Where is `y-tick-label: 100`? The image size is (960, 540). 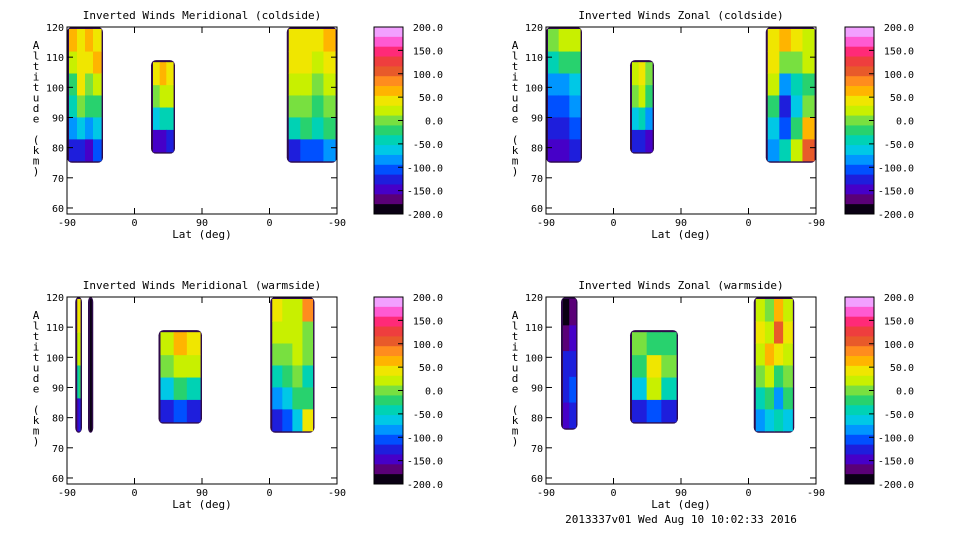
y-tick-label: 100 is located at coordinates (55, 88).